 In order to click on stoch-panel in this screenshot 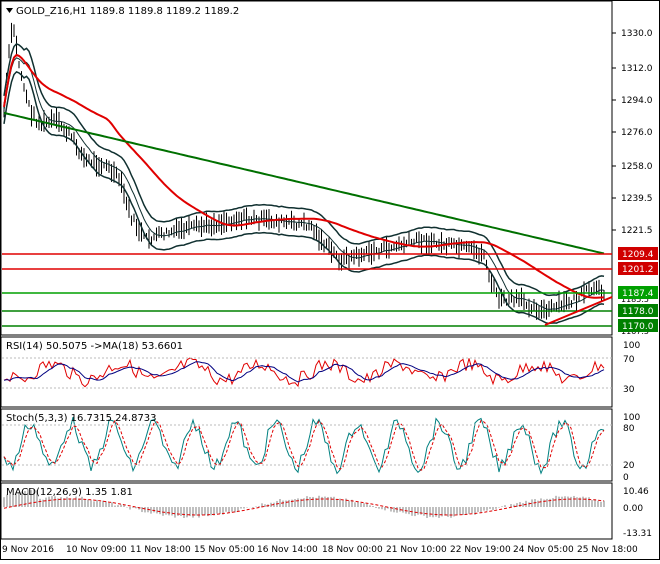, I will do `click(306, 445)`.